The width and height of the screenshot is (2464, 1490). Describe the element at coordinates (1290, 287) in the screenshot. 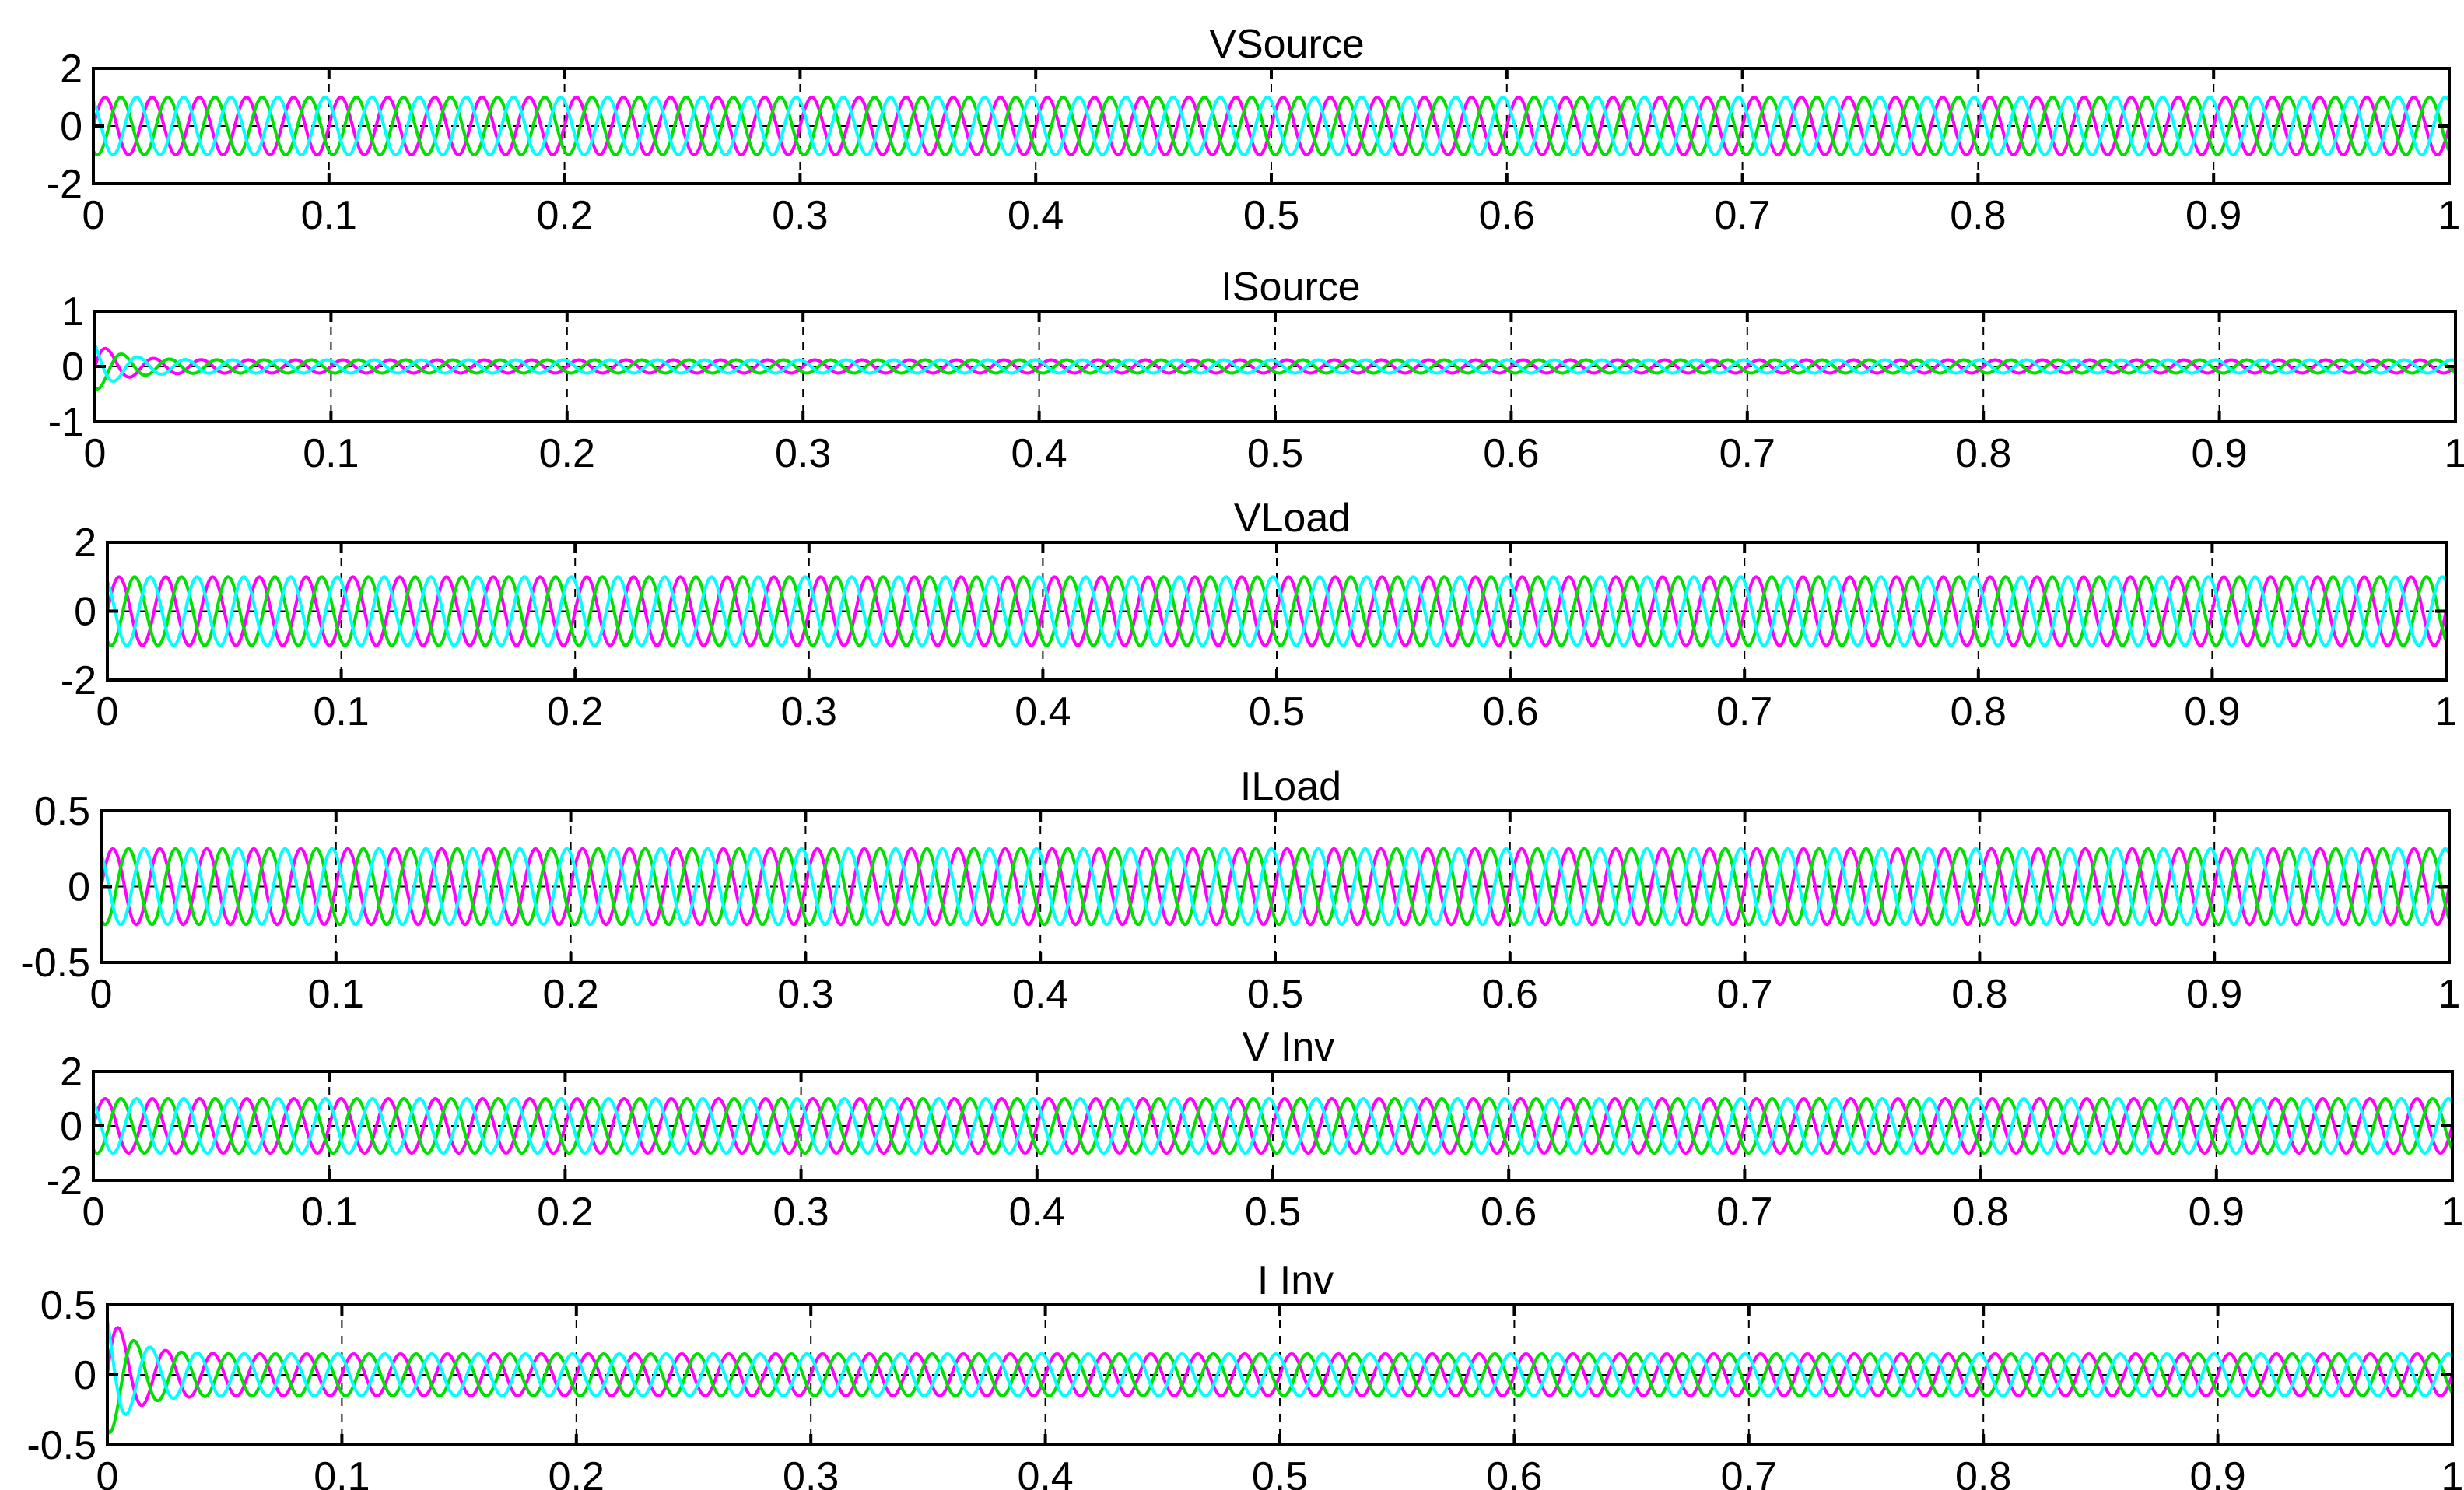

I see `subplot-title: ISource` at that location.